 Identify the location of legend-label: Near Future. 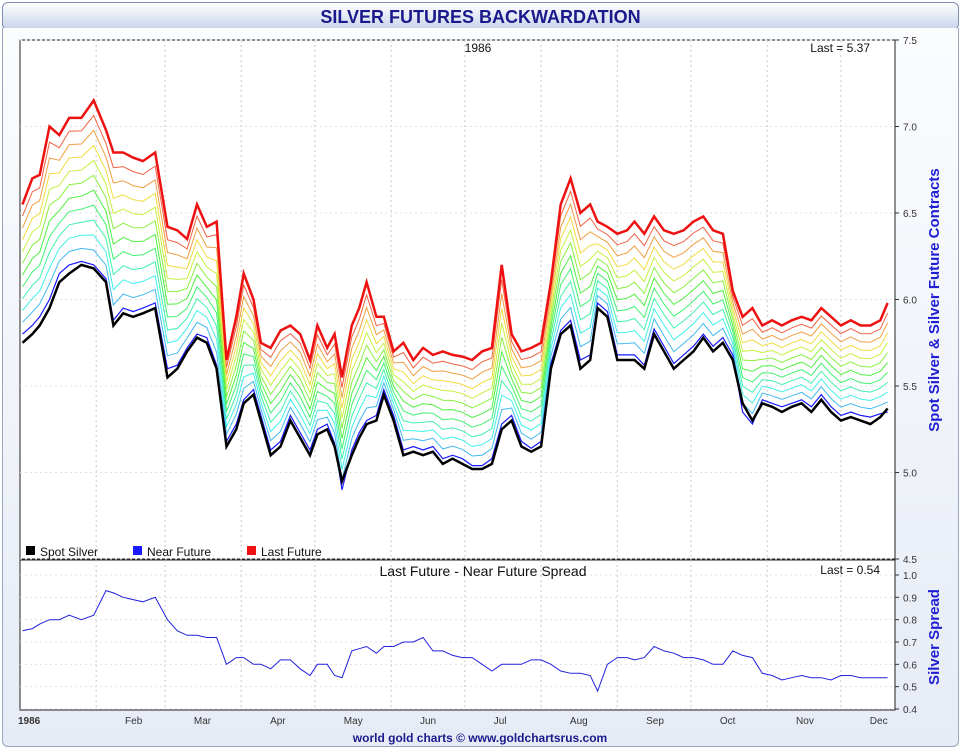
(179, 552).